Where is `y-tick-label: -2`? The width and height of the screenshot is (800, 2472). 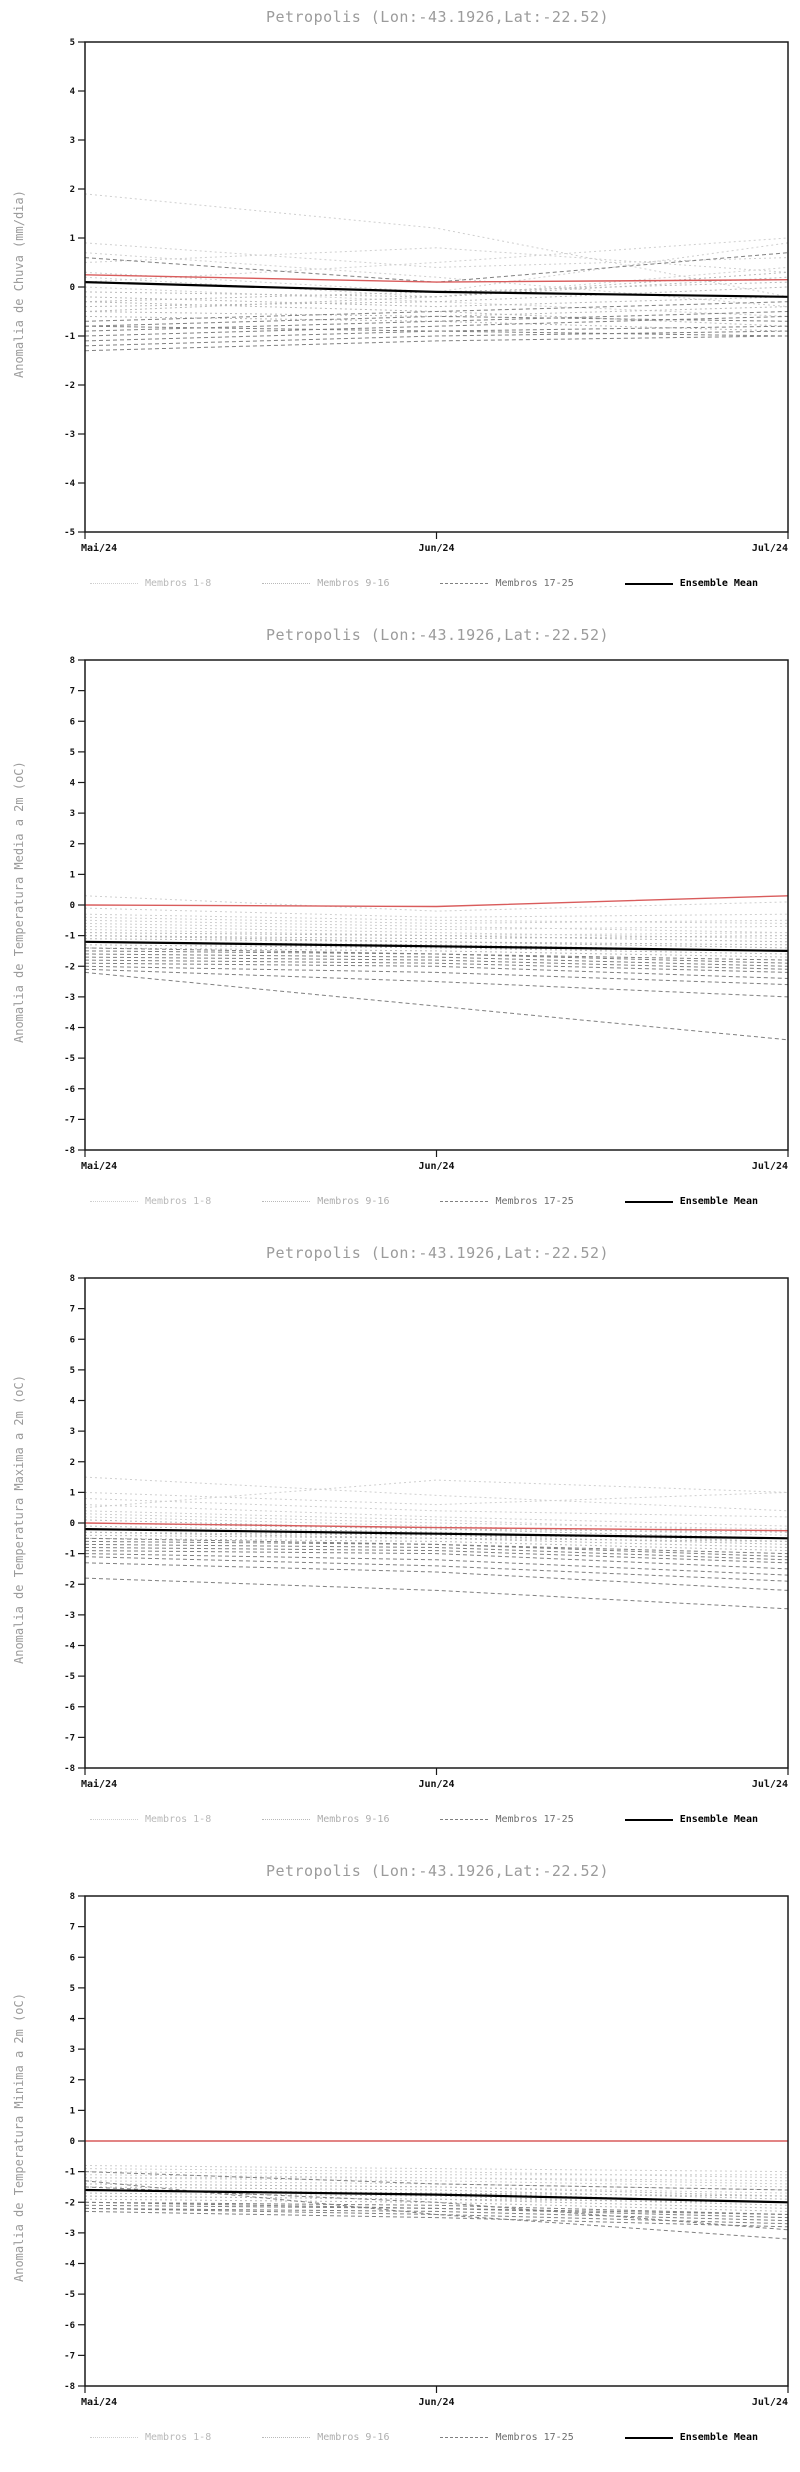 y-tick-label: -2 is located at coordinates (69, 967).